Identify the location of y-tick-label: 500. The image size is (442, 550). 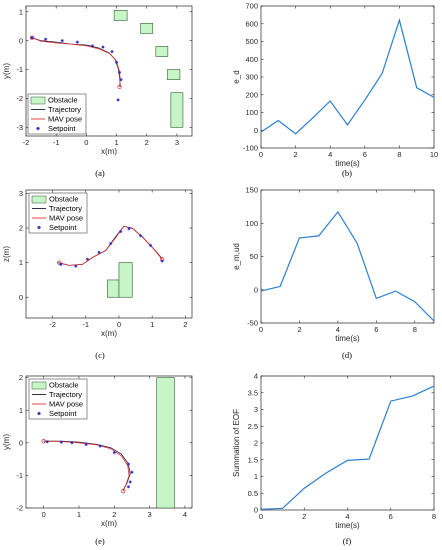
(251, 41).